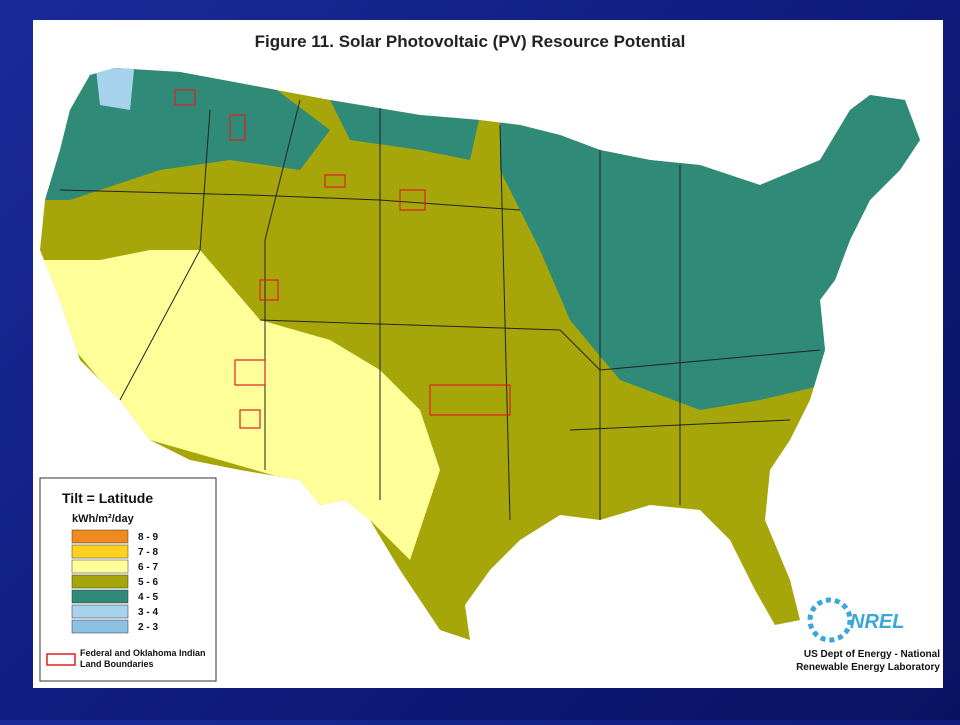 The image size is (960, 725). I want to click on boundary-swatch, so click(61, 659).